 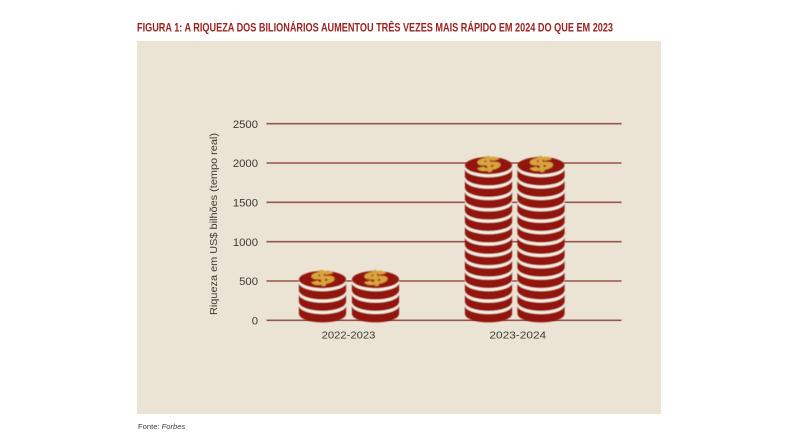 I want to click on svg-text: 1000, so click(x=245, y=243).